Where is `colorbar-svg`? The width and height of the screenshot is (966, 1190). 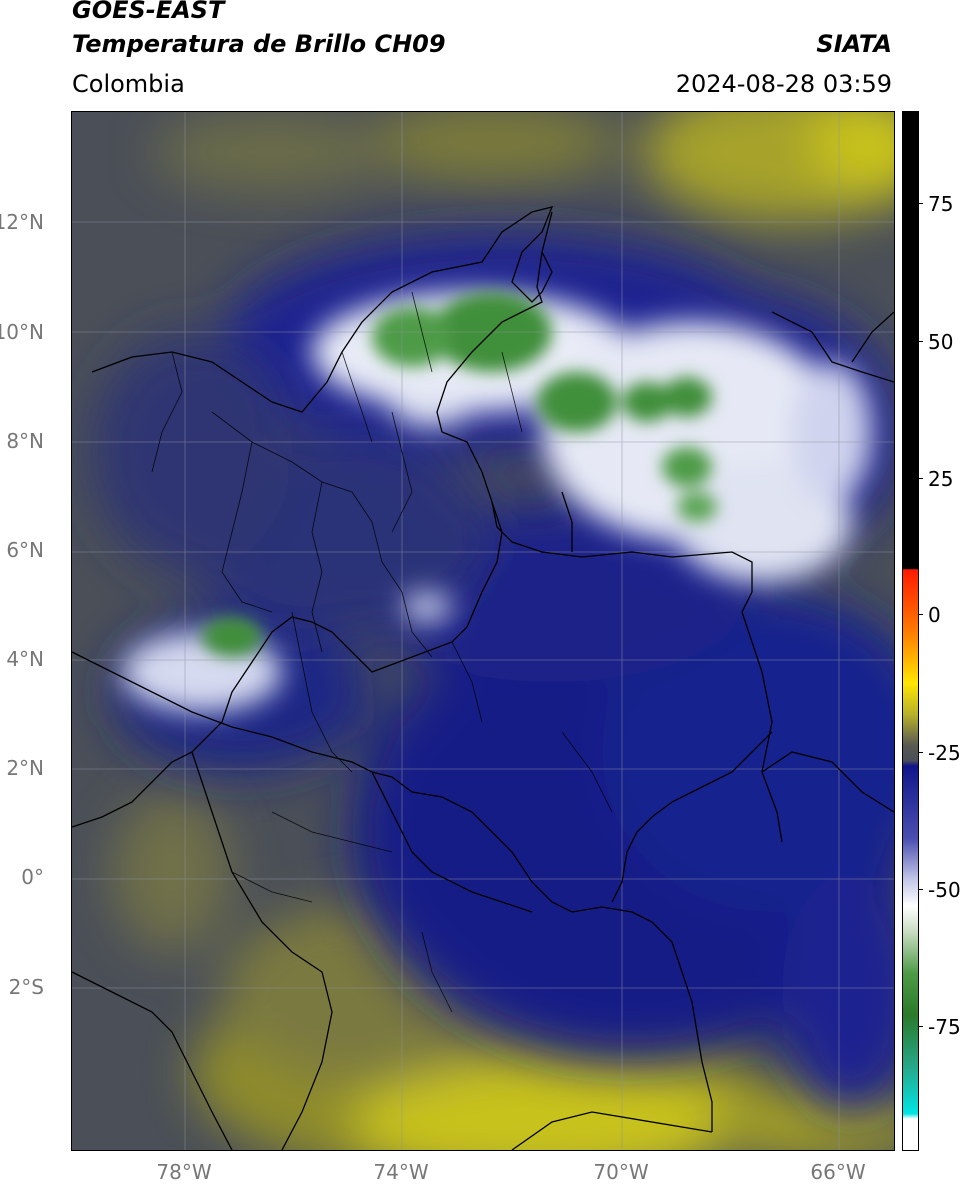
colorbar-svg is located at coordinates (910, 631).